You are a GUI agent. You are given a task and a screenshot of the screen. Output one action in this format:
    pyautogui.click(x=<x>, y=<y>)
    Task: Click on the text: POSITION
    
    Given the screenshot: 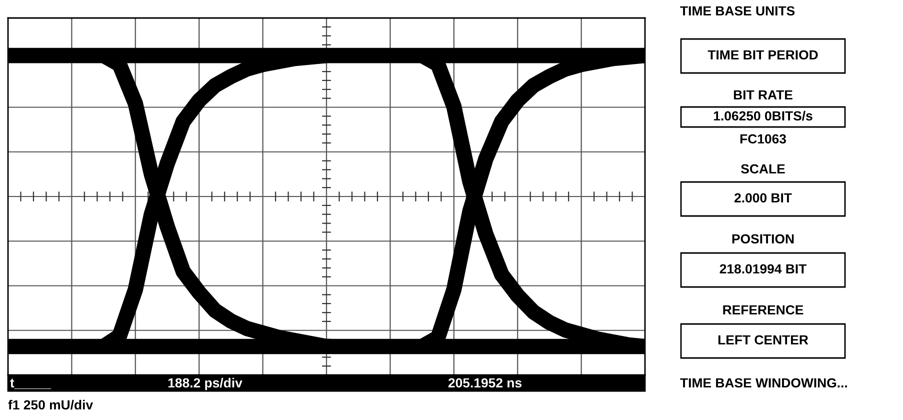 What is the action you would take?
    pyautogui.click(x=763, y=239)
    